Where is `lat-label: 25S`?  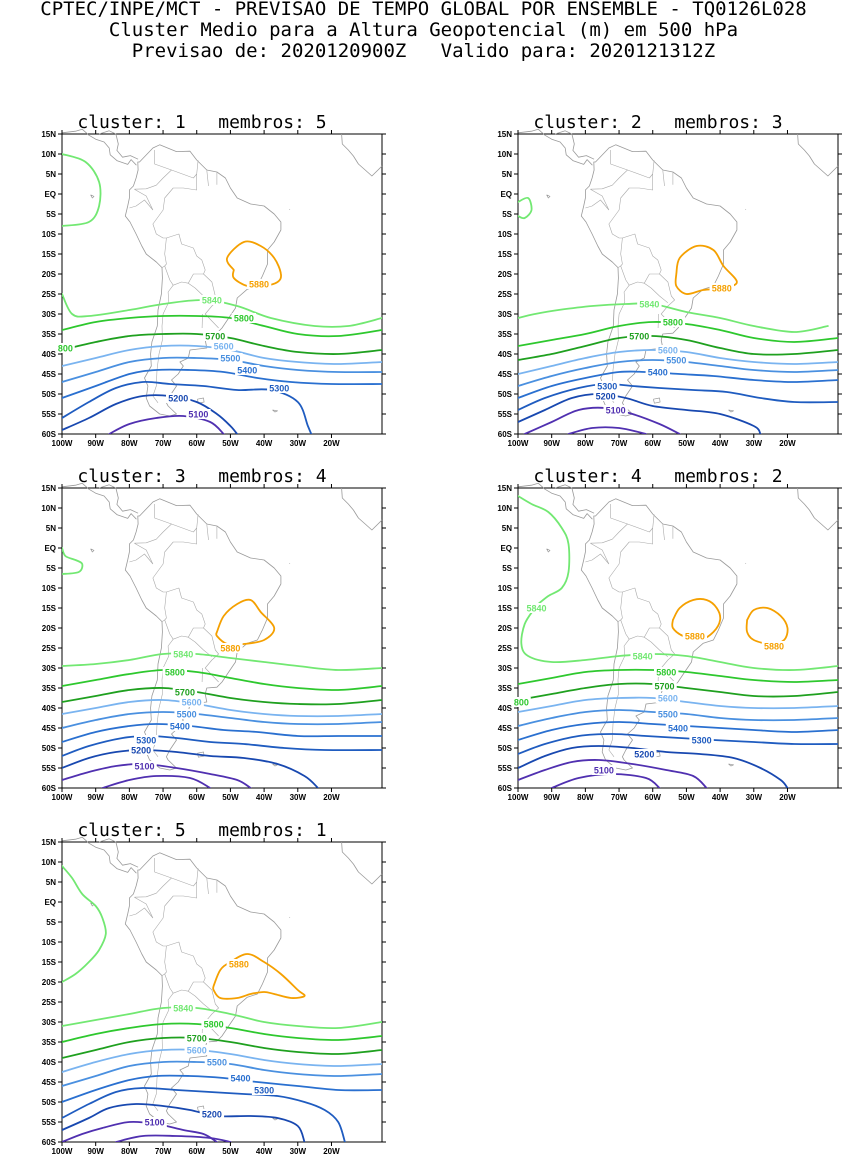
lat-label: 25S is located at coordinates (505, 294).